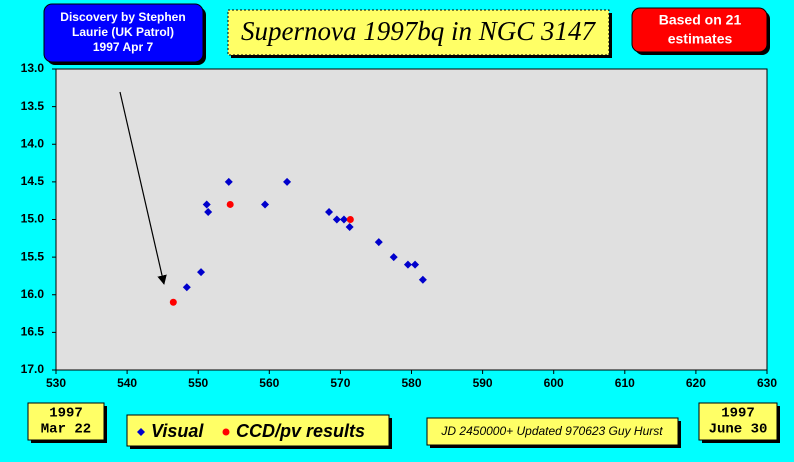 The width and height of the screenshot is (794, 462). What do you see at coordinates (143, 188) in the screenshot?
I see `discovery-arrow` at bounding box center [143, 188].